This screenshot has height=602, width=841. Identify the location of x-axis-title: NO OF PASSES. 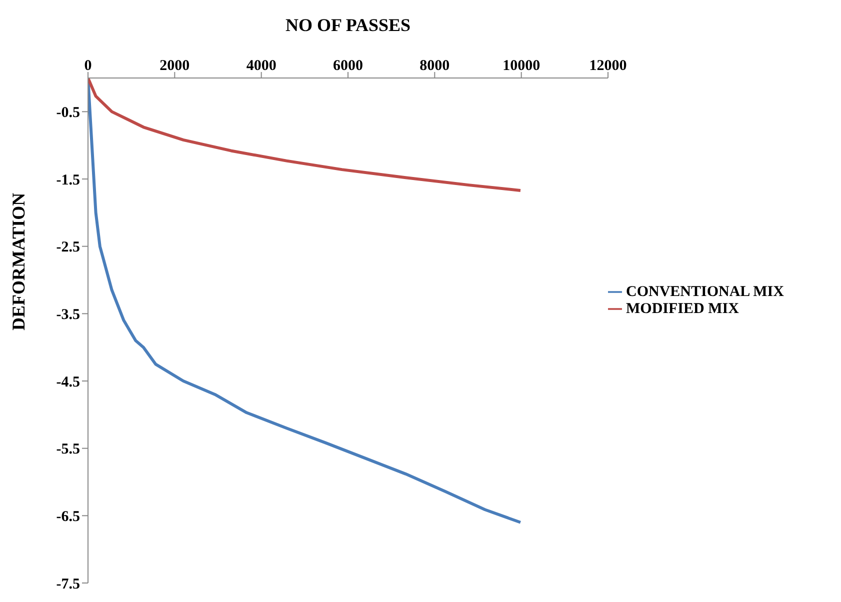
(348, 24).